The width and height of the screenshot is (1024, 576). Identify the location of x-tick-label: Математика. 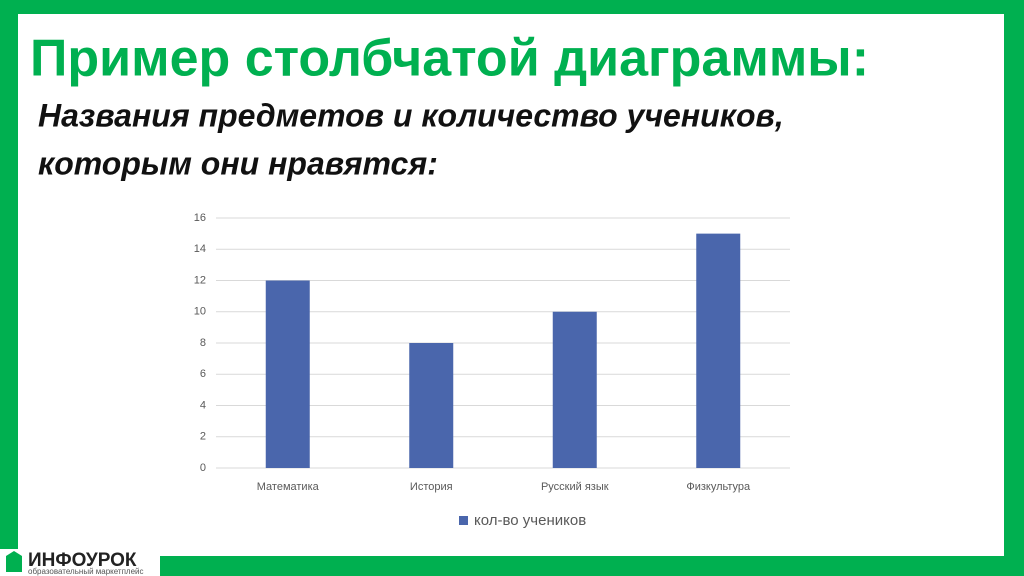
(288, 487).